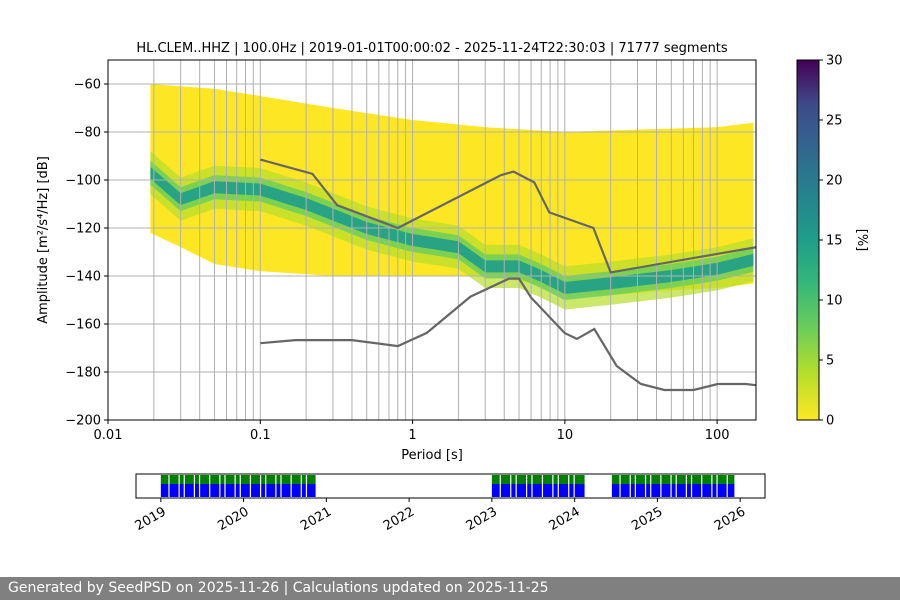 The height and width of the screenshot is (600, 900). Describe the element at coordinates (260, 435) in the screenshot. I see `x-tick-label: 0.1` at that location.